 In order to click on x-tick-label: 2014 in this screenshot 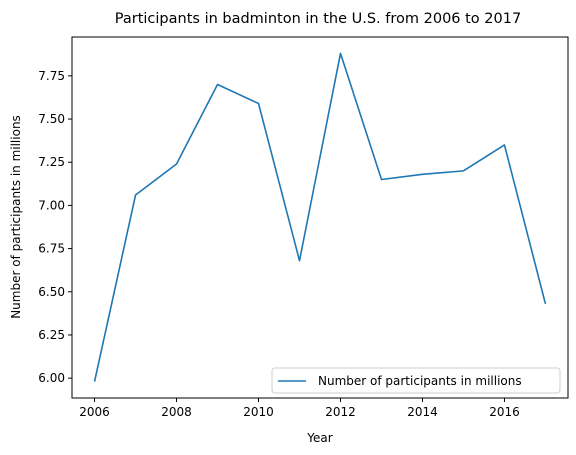, I will do `click(422, 412)`.